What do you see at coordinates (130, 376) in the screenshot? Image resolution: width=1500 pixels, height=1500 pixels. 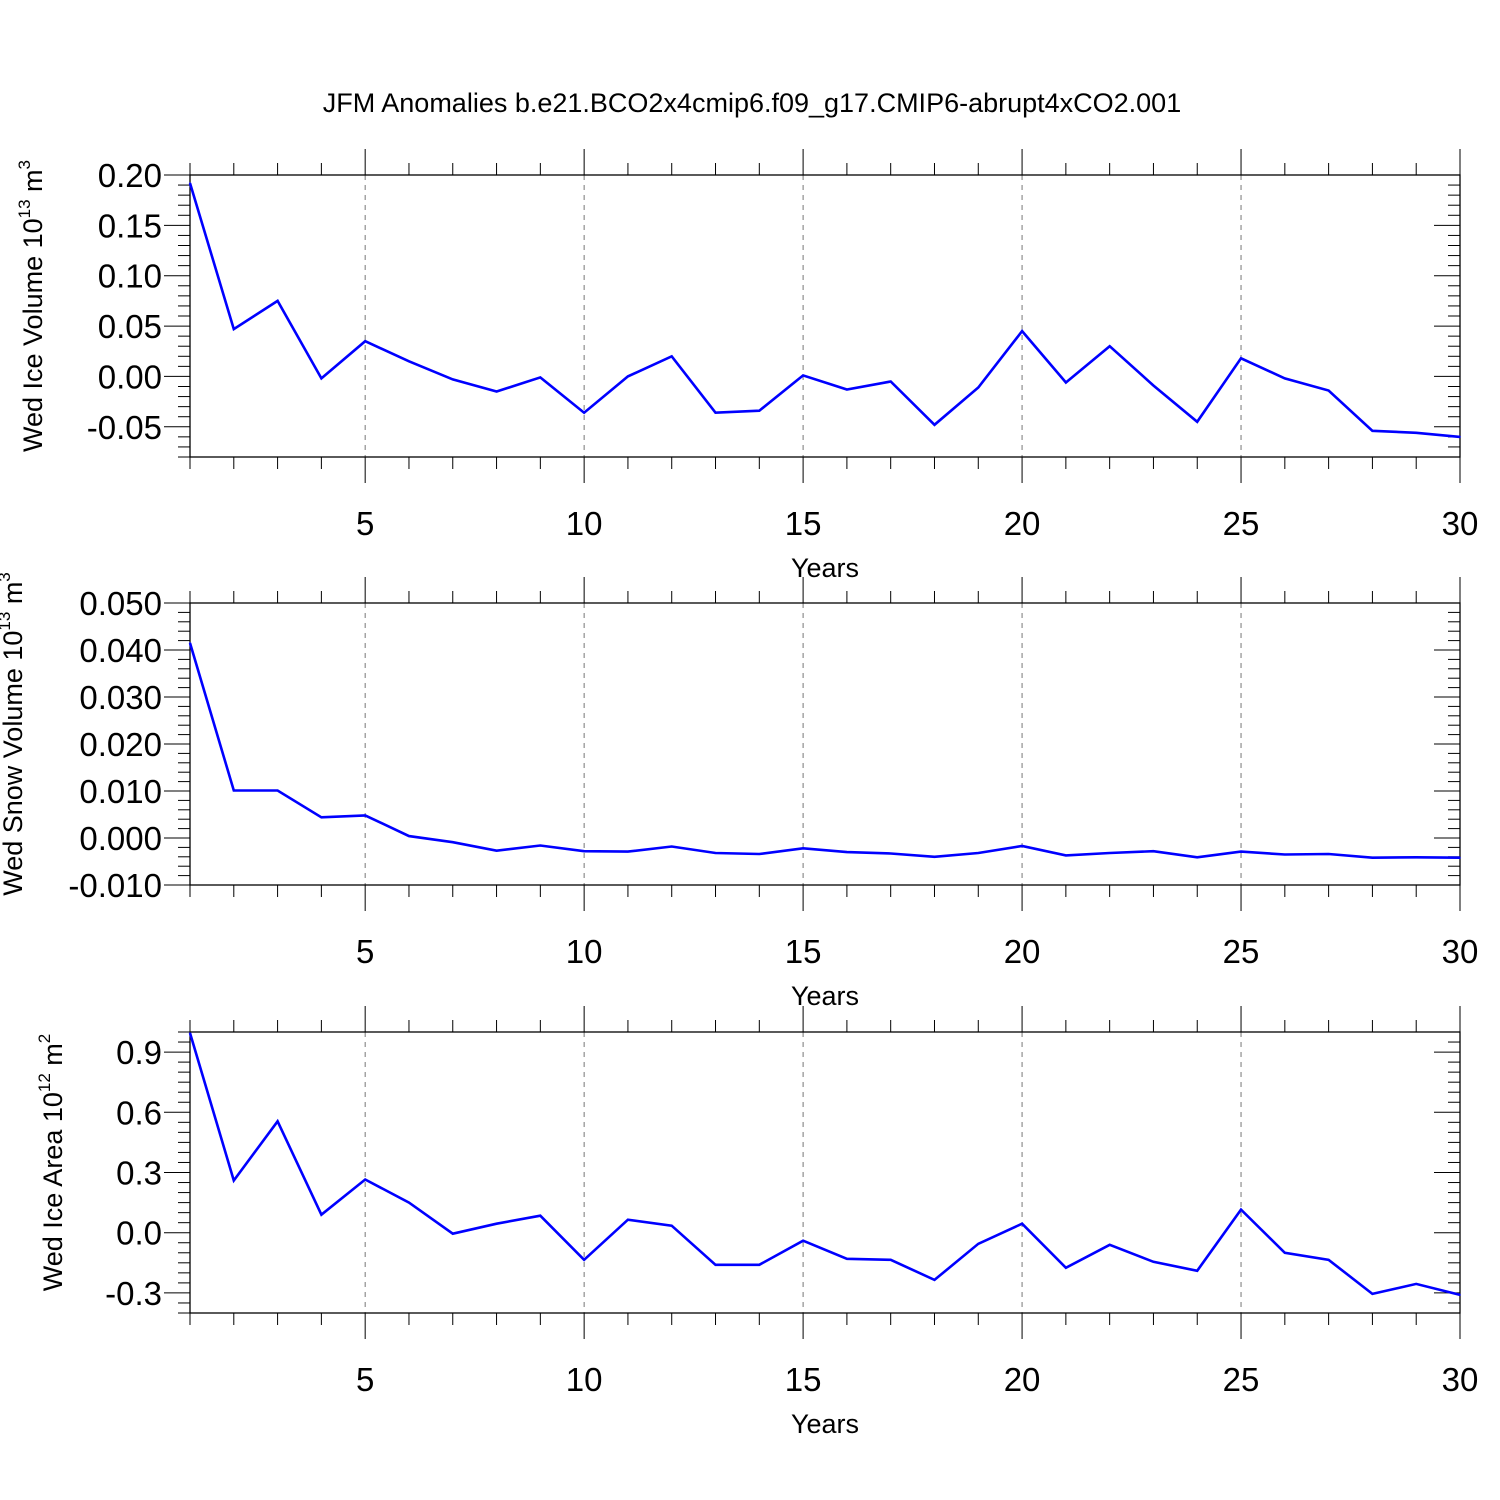 I see `y-tick-label: 0.00` at bounding box center [130, 376].